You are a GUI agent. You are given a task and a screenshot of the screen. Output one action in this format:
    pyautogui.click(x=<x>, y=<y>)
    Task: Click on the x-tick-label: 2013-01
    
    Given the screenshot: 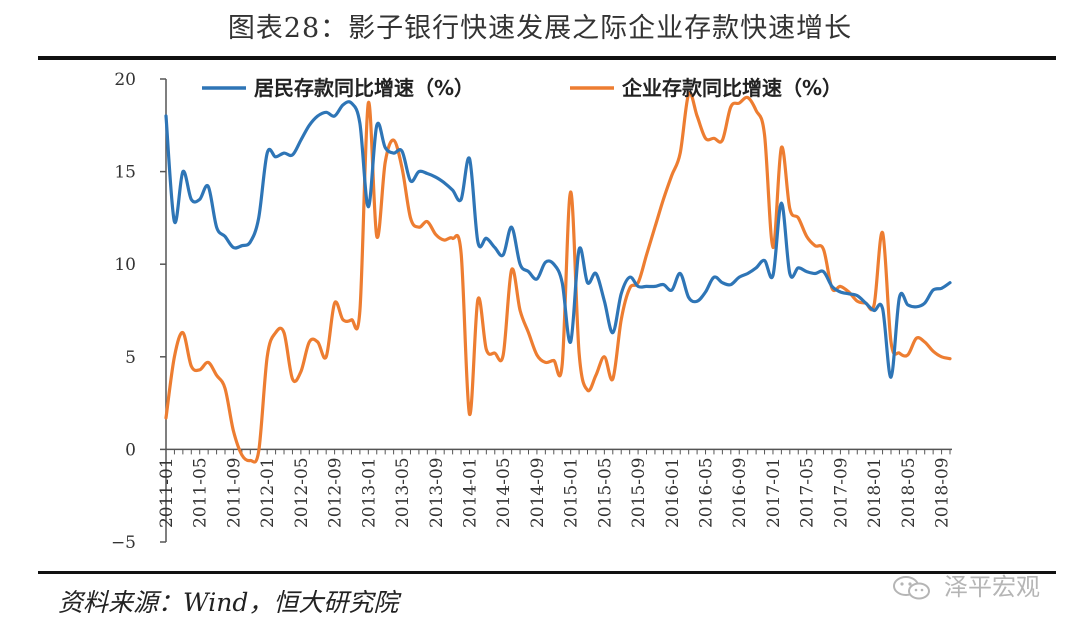 What is the action you would take?
    pyautogui.click(x=369, y=492)
    